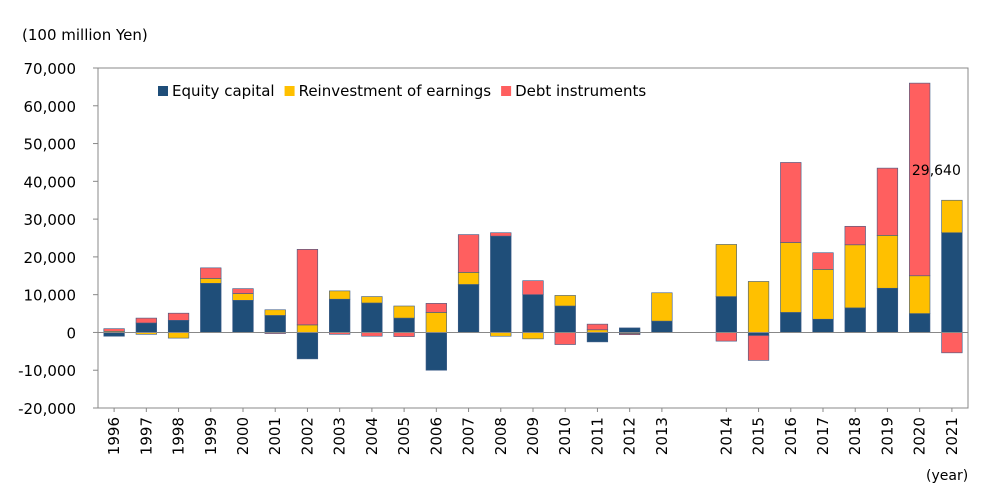 The height and width of the screenshot is (504, 1000). I want to click on y-tick-label: 30,000, so click(50, 220).